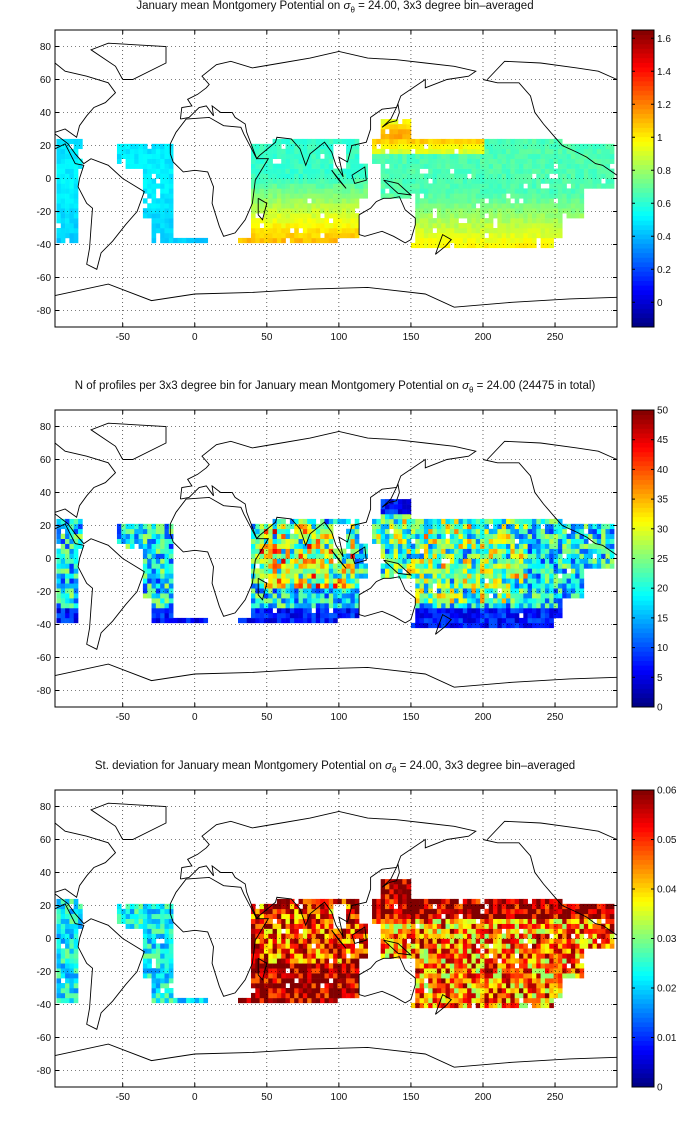 Image resolution: width=696 pixels, height=1140 pixels. Describe the element at coordinates (643, 649) in the screenshot. I see `colorbar-segment` at that location.